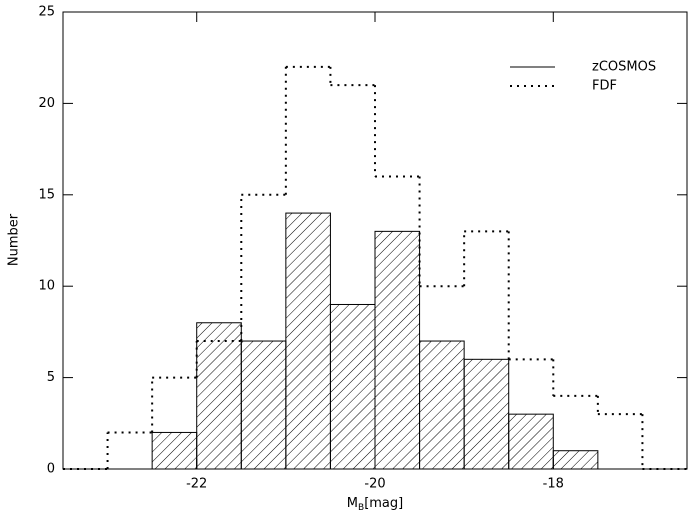  What do you see at coordinates (383, 503) in the screenshot?
I see `x-label-rest: [mag]` at bounding box center [383, 503].